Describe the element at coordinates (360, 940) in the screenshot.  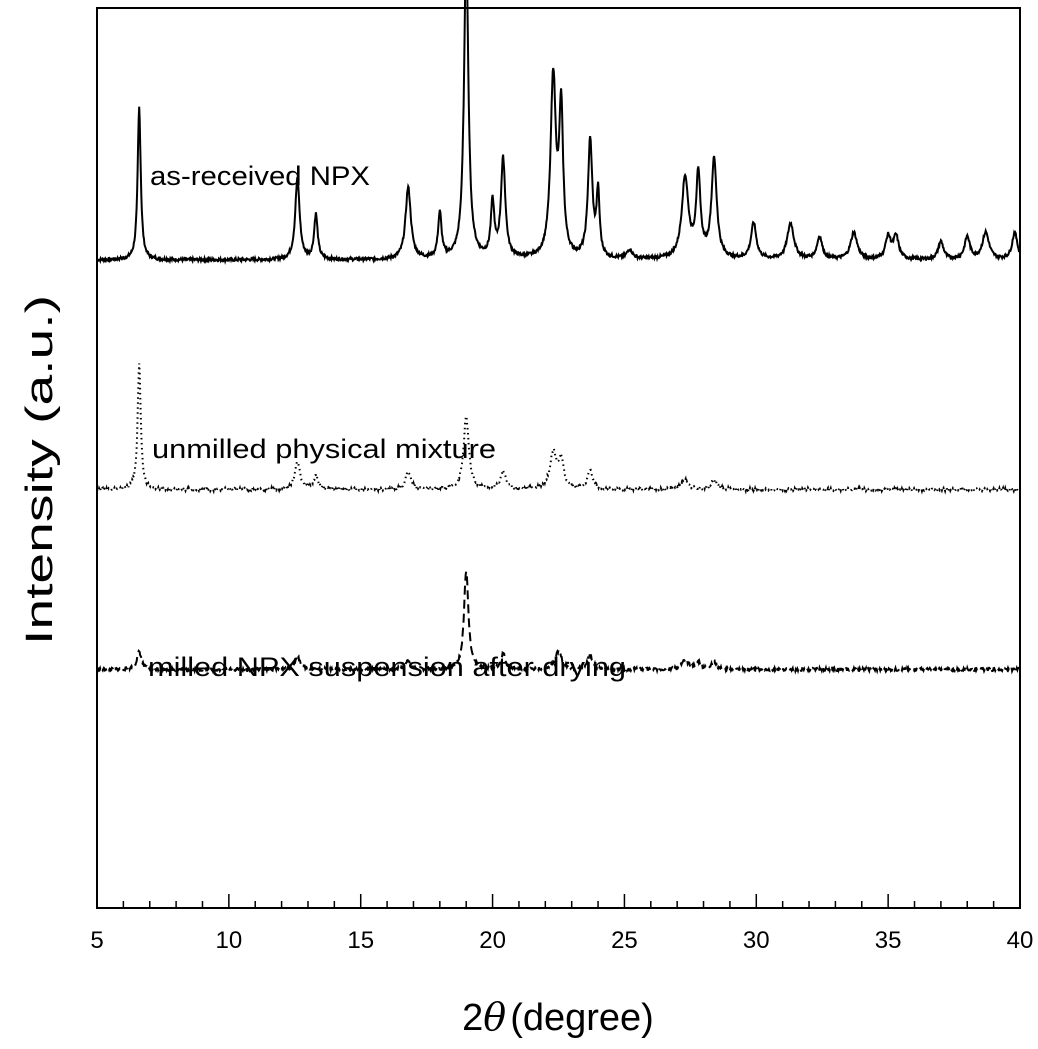
I see `x-tick-label: 15` at that location.